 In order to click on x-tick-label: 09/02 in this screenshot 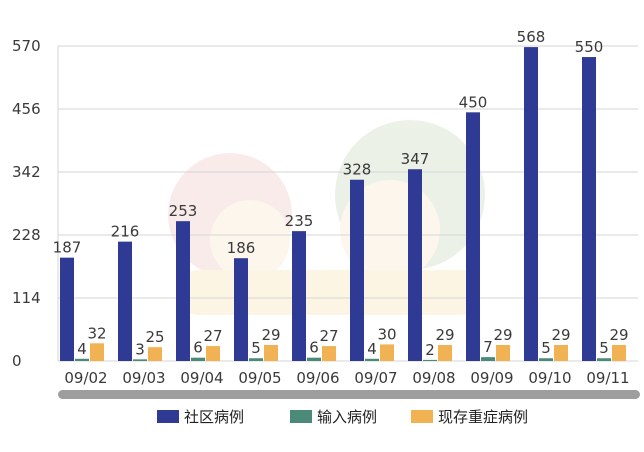, I will do `click(85, 378)`.